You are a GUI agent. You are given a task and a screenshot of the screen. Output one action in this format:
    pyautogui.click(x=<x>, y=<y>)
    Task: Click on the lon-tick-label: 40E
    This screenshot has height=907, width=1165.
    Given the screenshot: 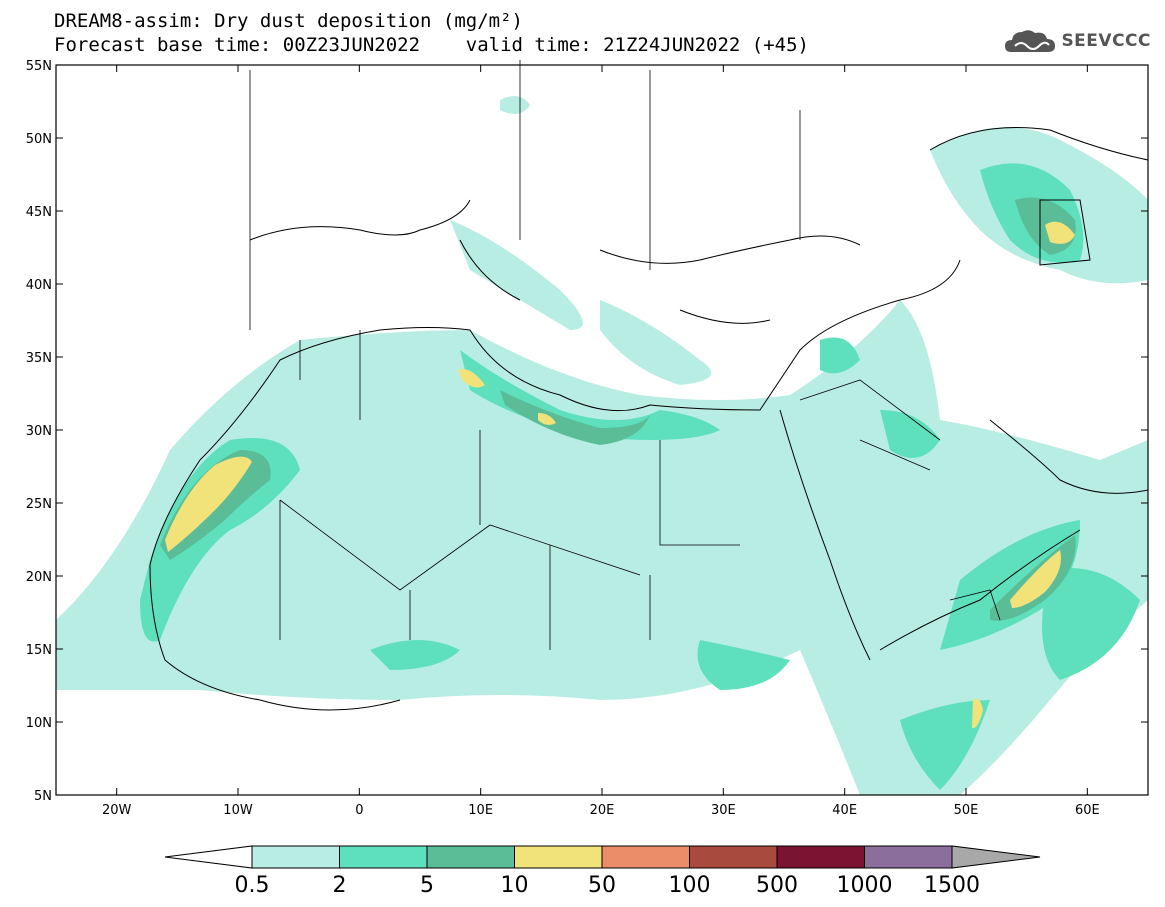 What is the action you would take?
    pyautogui.click(x=844, y=810)
    